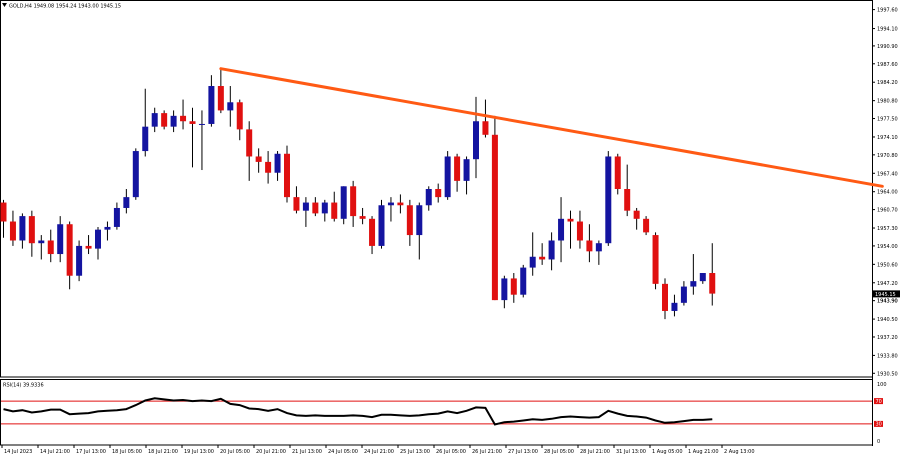 The height and width of the screenshot is (462, 900). I want to click on rsi-level-tag, so click(878, 401).